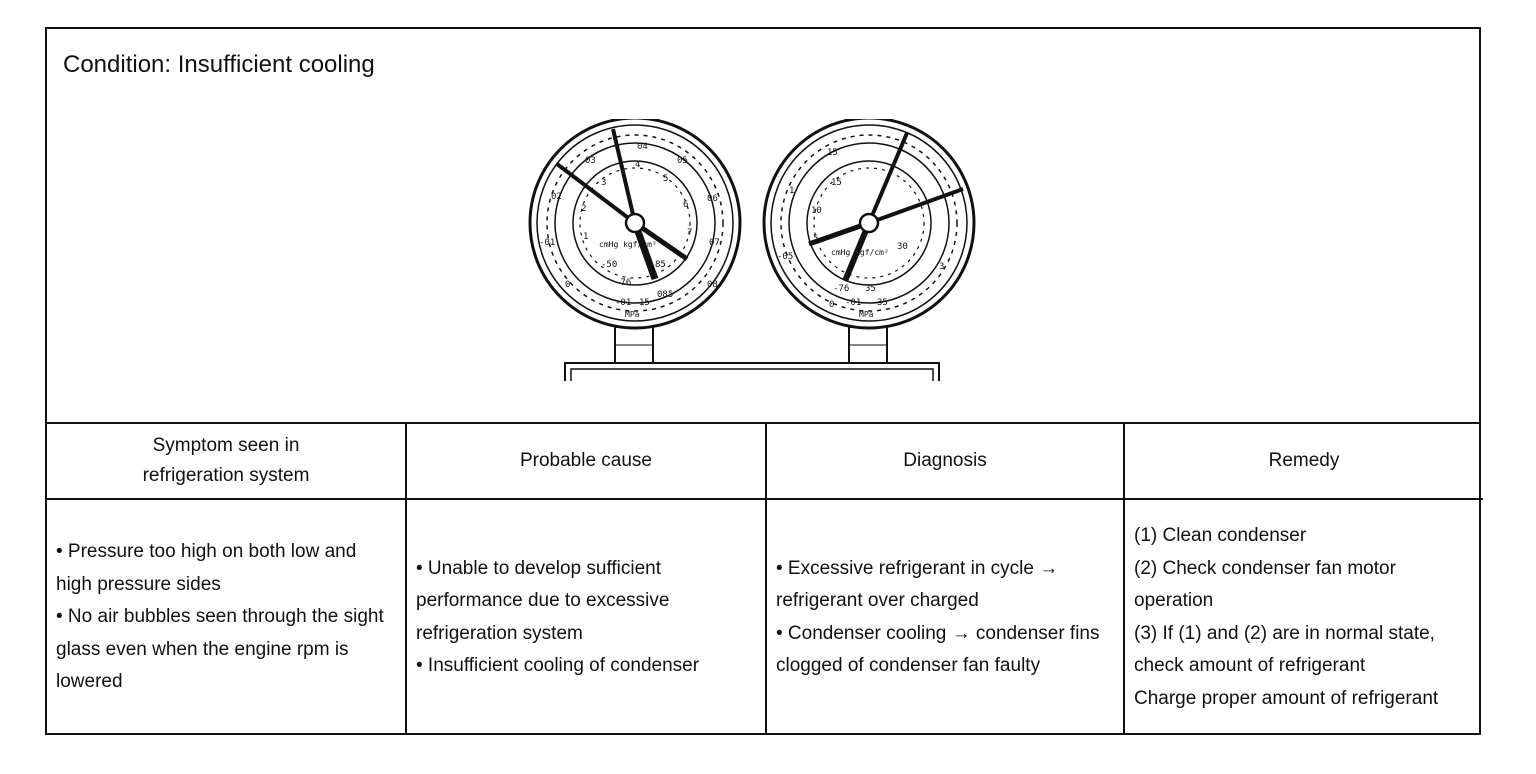 The width and height of the screenshot is (1536, 774). I want to click on svg-text: 03, so click(590, 161).